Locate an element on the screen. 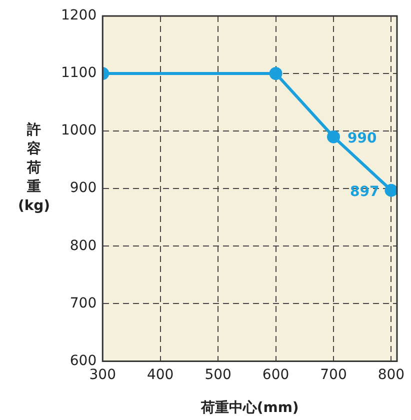 The width and height of the screenshot is (411, 420). y-axis-title: 許容荷重(kg) is located at coordinates (34, 167).